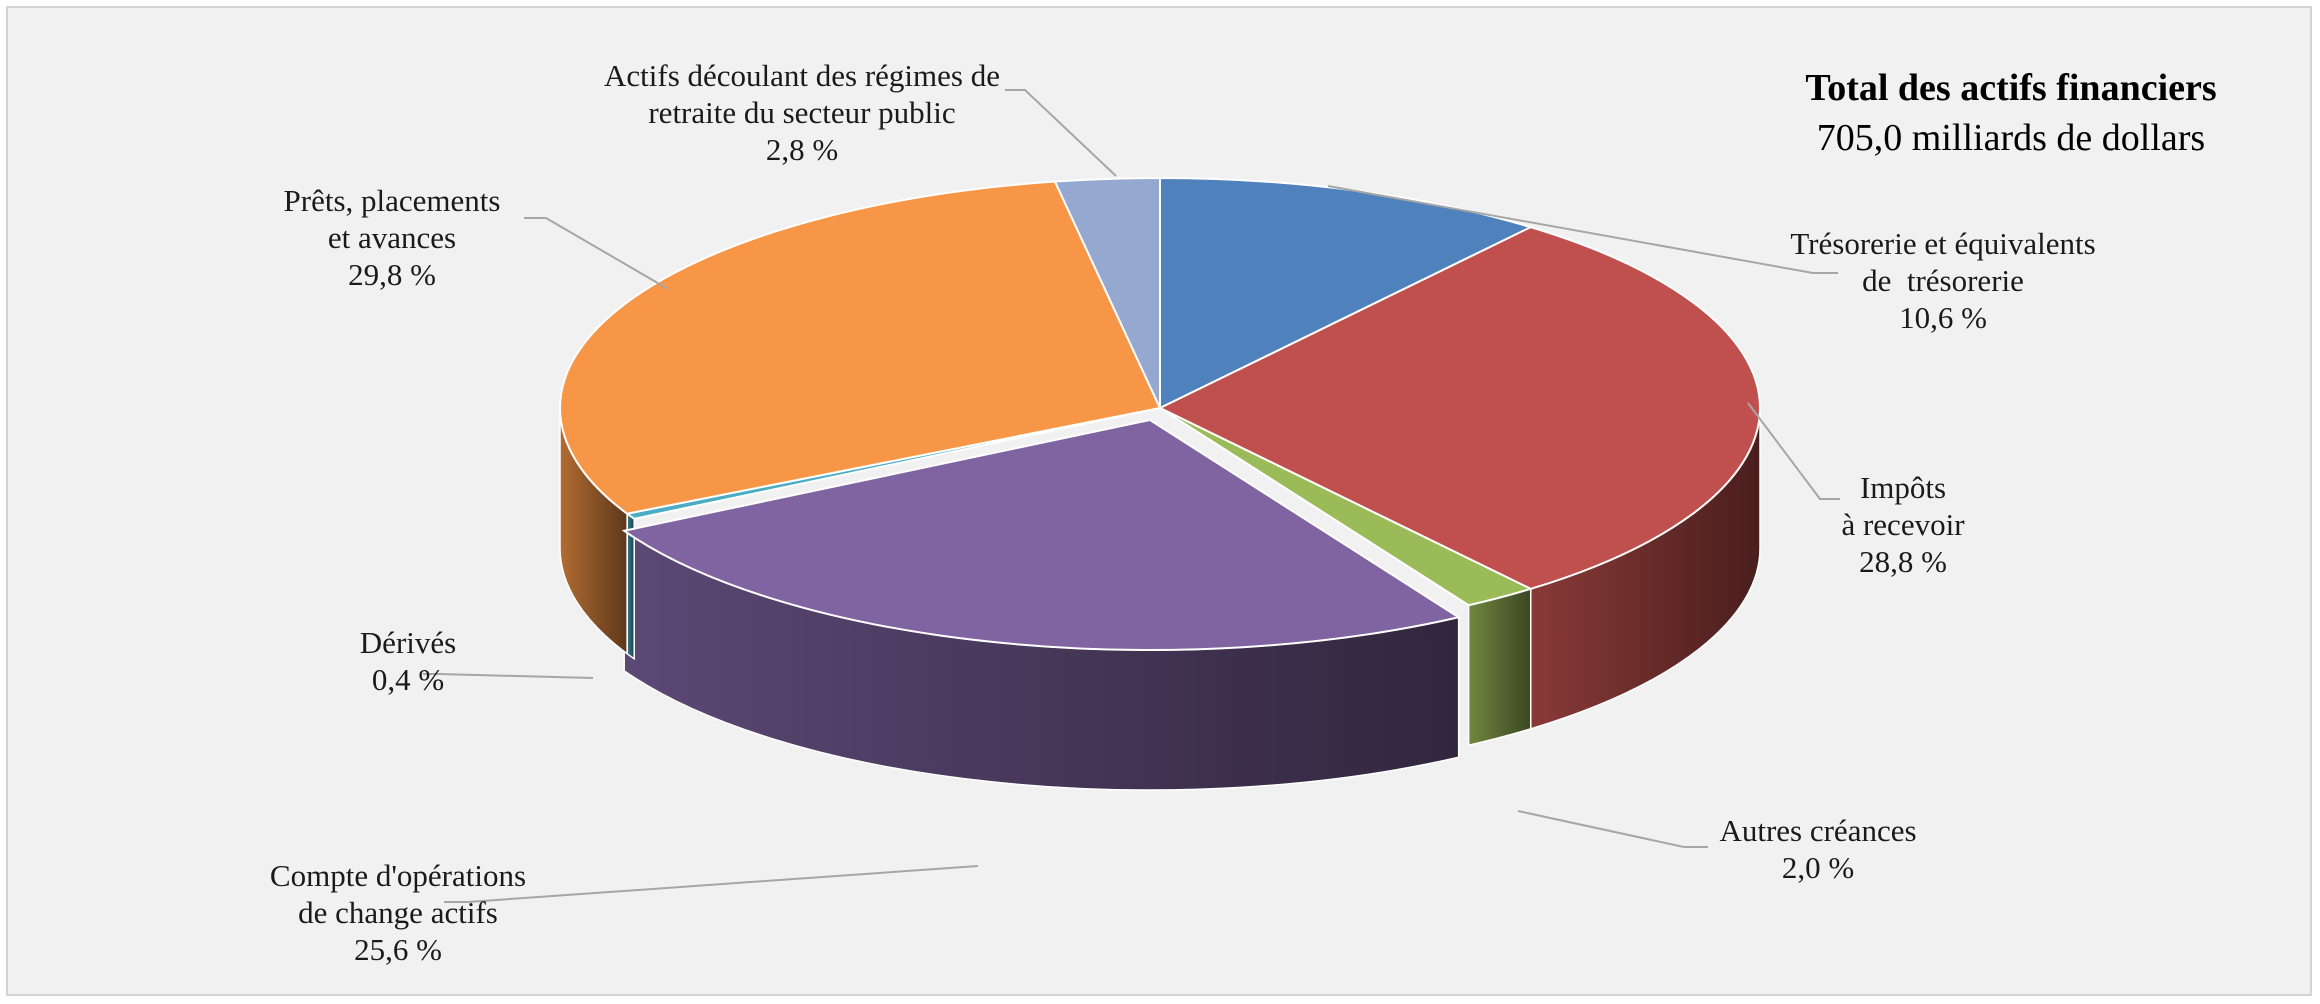  I want to click on slice-value-label-3: 25,6 %, so click(398, 949).